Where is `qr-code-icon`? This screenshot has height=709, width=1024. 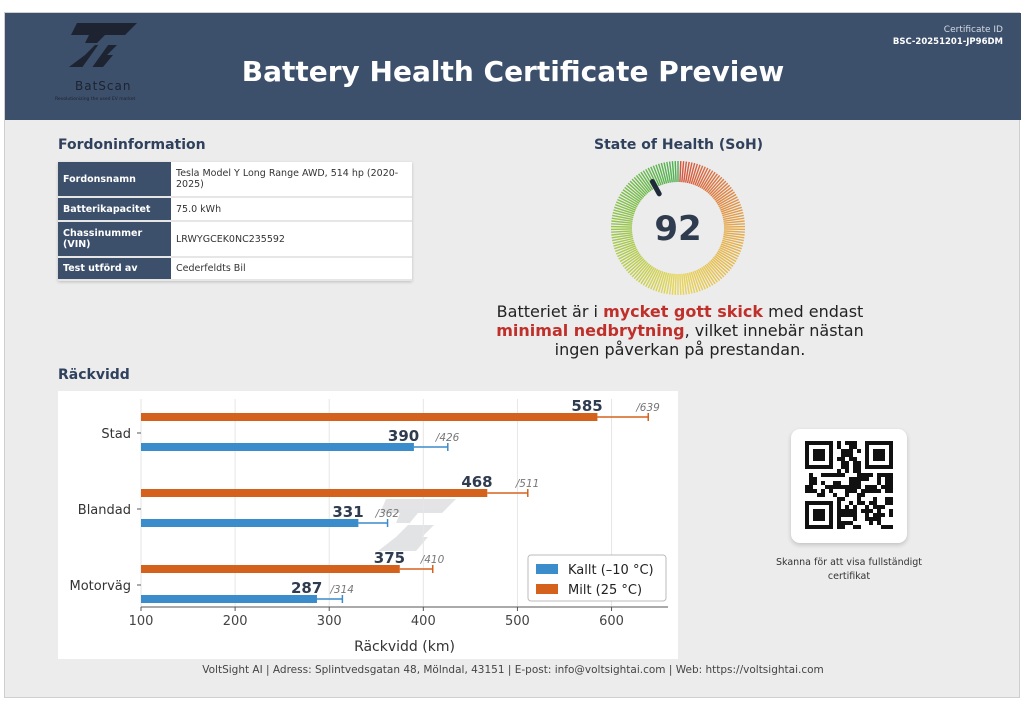 qr-code-icon is located at coordinates (849, 486).